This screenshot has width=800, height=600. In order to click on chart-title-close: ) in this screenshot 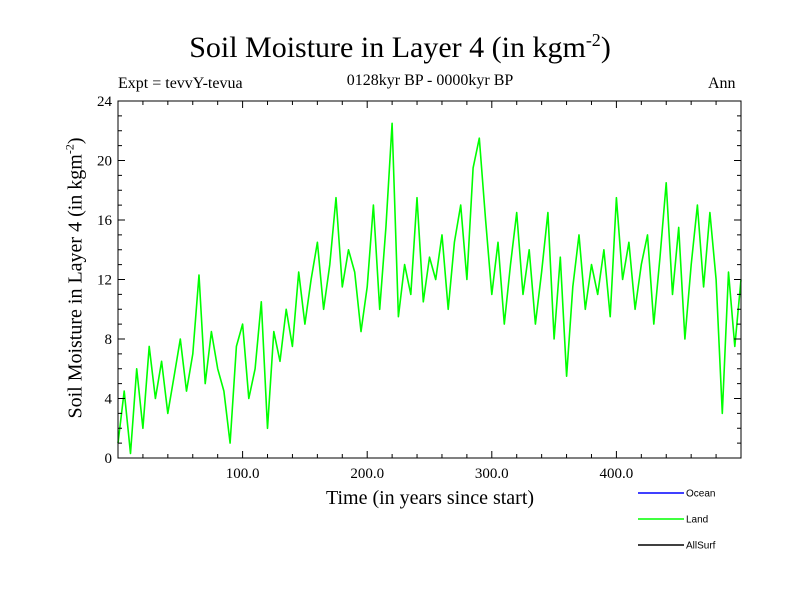, I will do `click(605, 47)`.